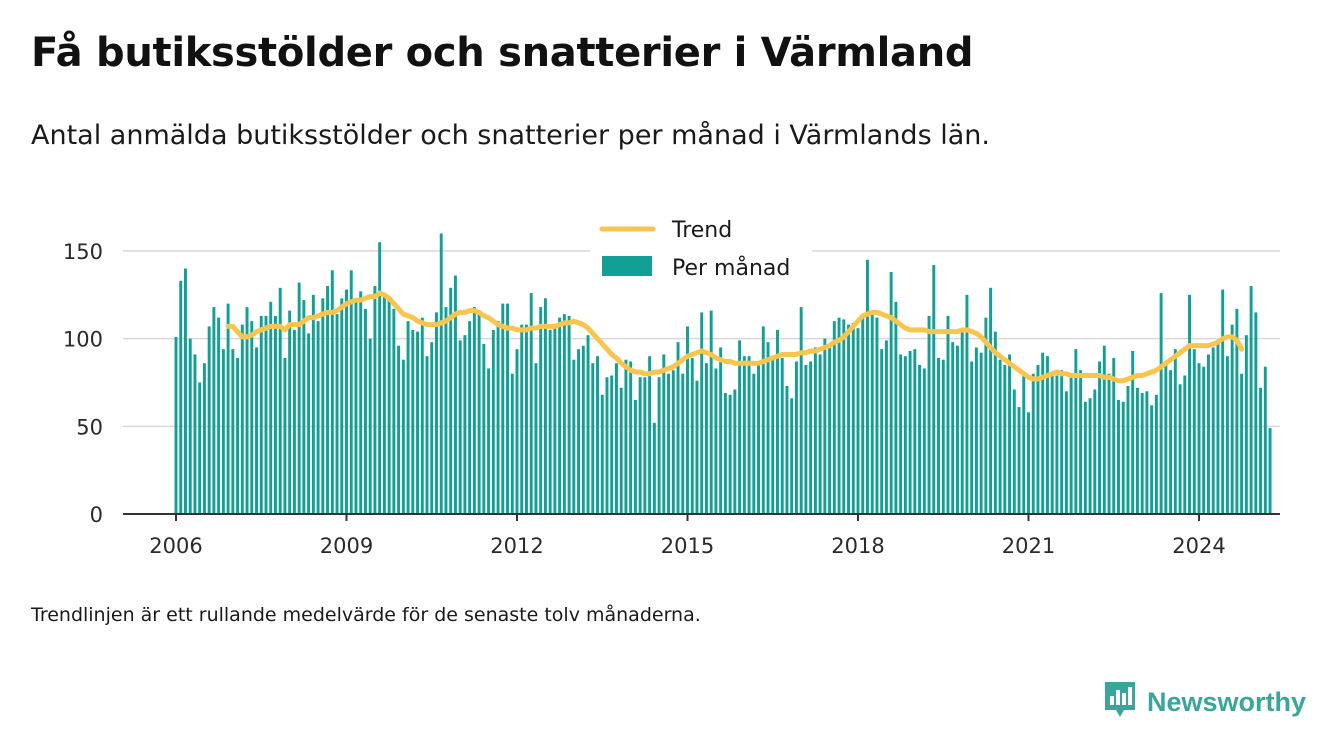 The image size is (1340, 753). Describe the element at coordinates (1028, 546) in the screenshot. I see `x-tick-label: 2021` at that location.